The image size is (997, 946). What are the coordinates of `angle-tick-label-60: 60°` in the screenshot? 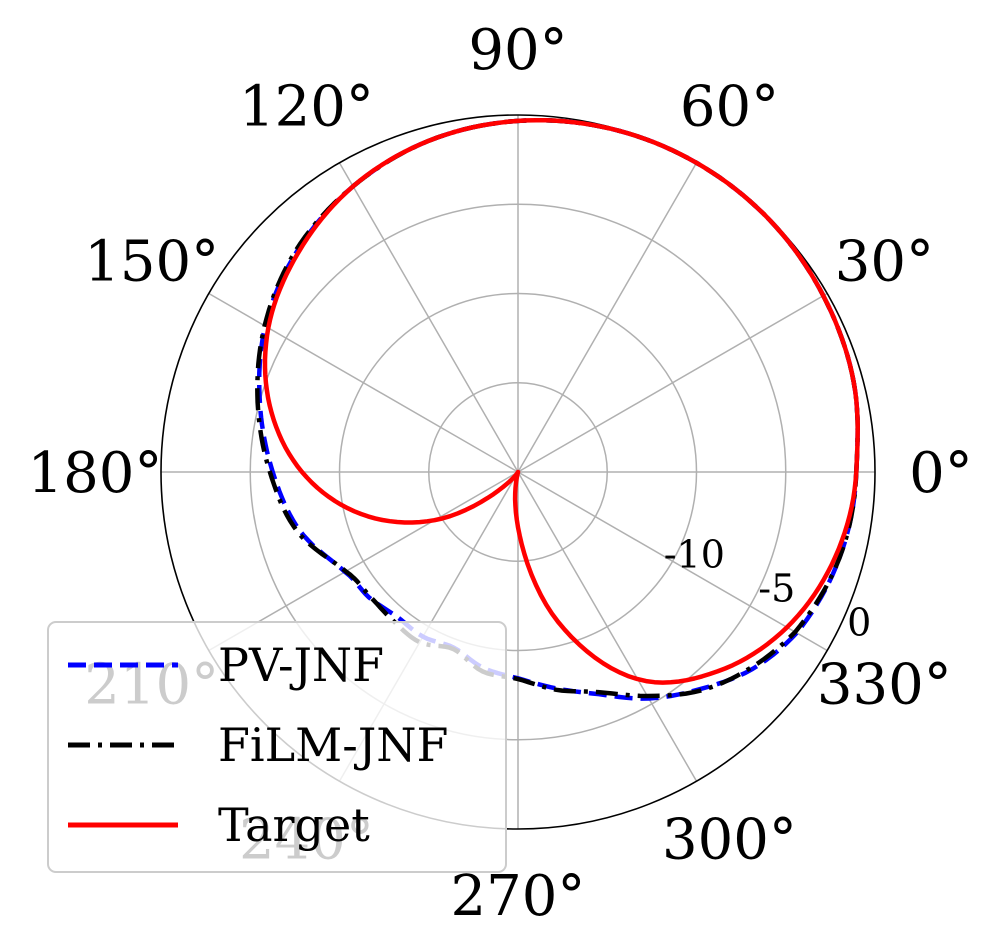 It's located at (729, 107).